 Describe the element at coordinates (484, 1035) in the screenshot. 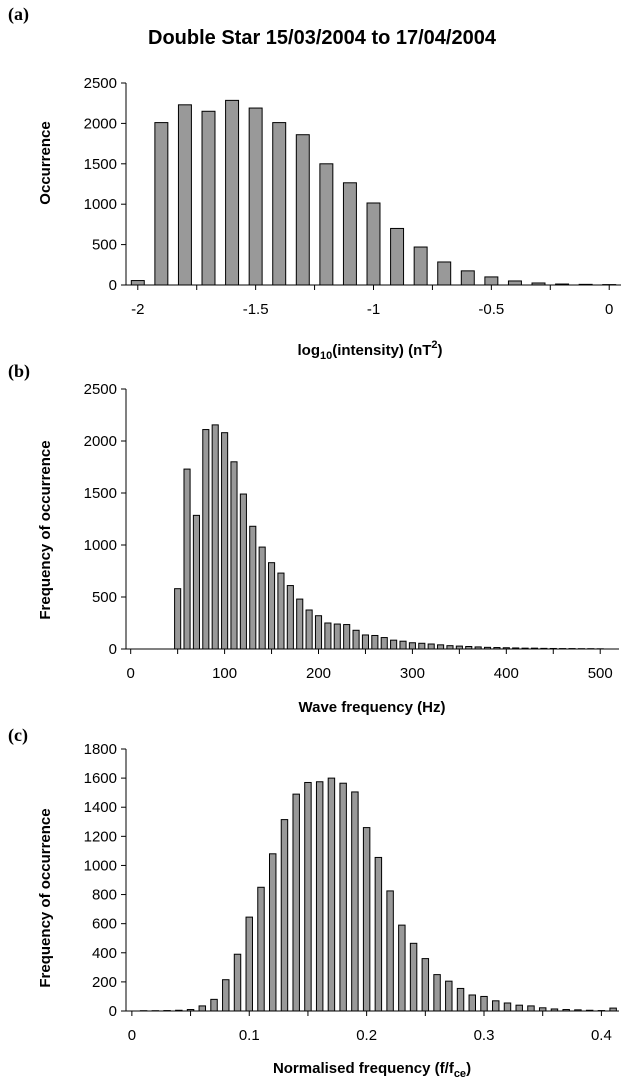

I see `x-tick-label-c-3: 0.3` at that location.